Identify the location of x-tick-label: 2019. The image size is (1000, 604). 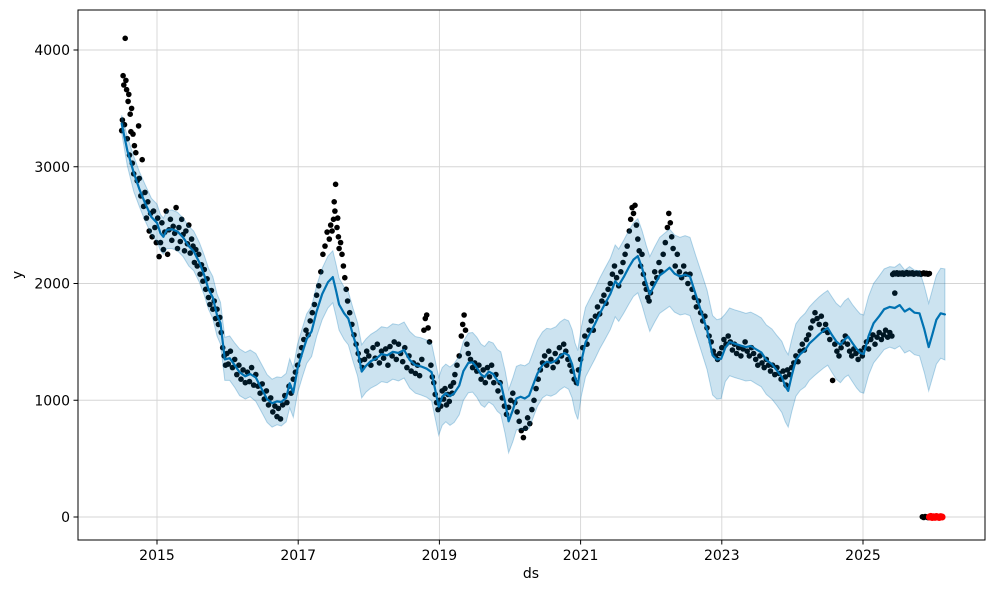
(440, 556).